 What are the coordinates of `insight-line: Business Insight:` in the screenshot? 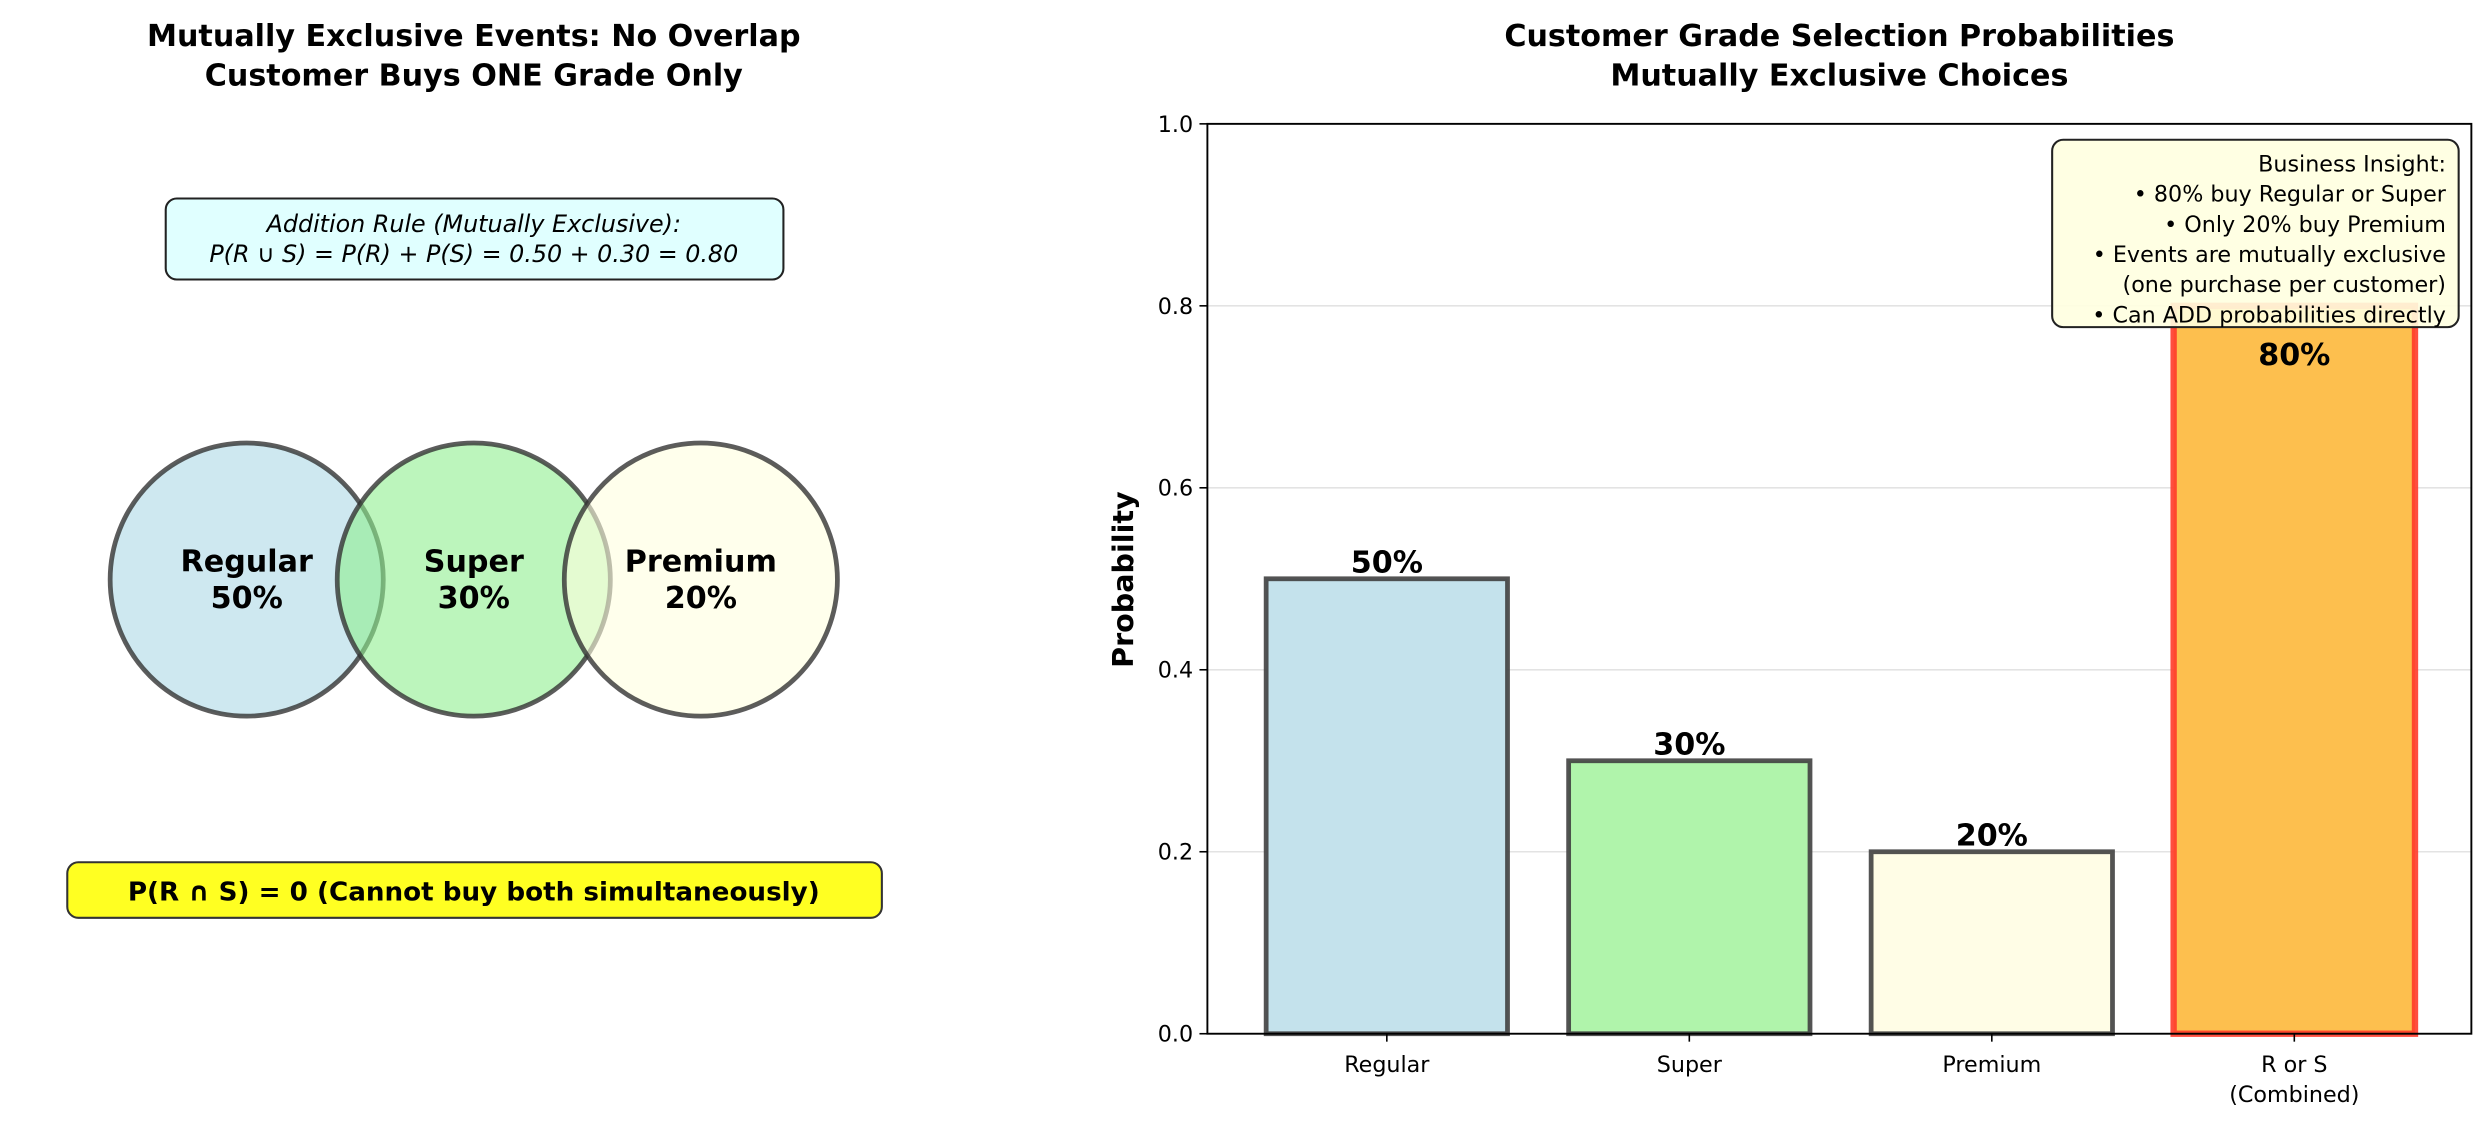 It's located at (2352, 164).